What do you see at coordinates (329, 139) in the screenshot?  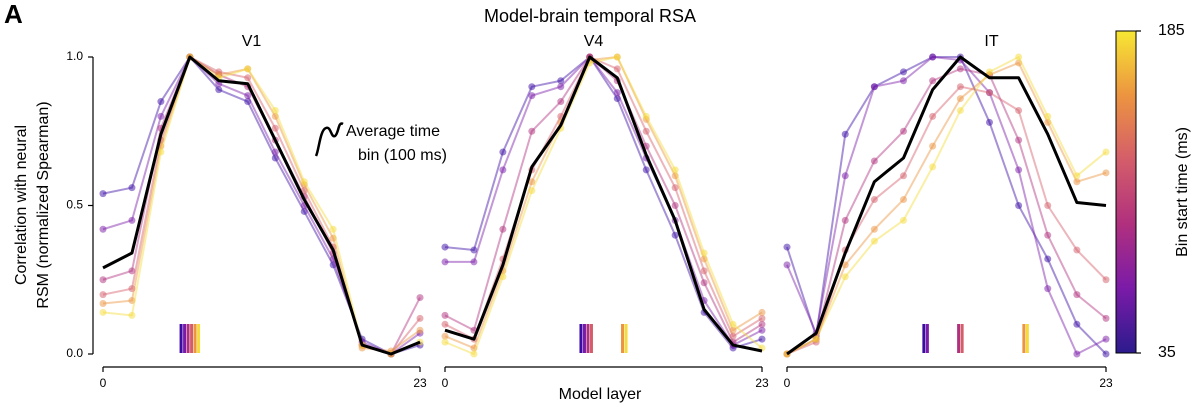 I see `annotation-glyph` at bounding box center [329, 139].